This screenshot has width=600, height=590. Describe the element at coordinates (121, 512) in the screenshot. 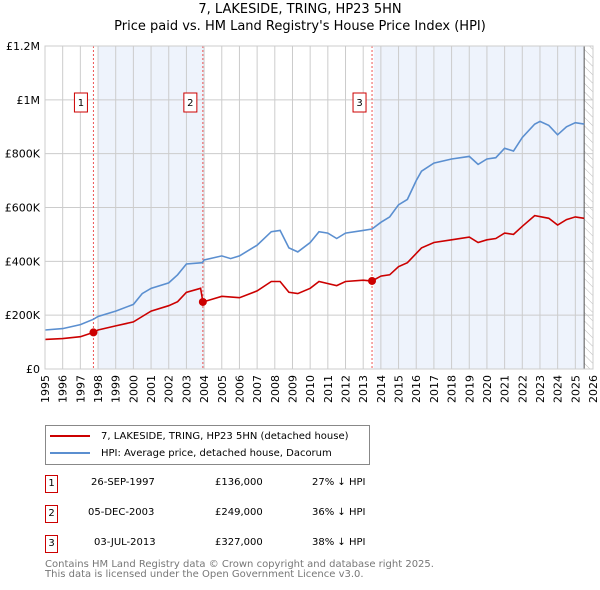

I see `sale-date: 05-DEC-2003` at that location.